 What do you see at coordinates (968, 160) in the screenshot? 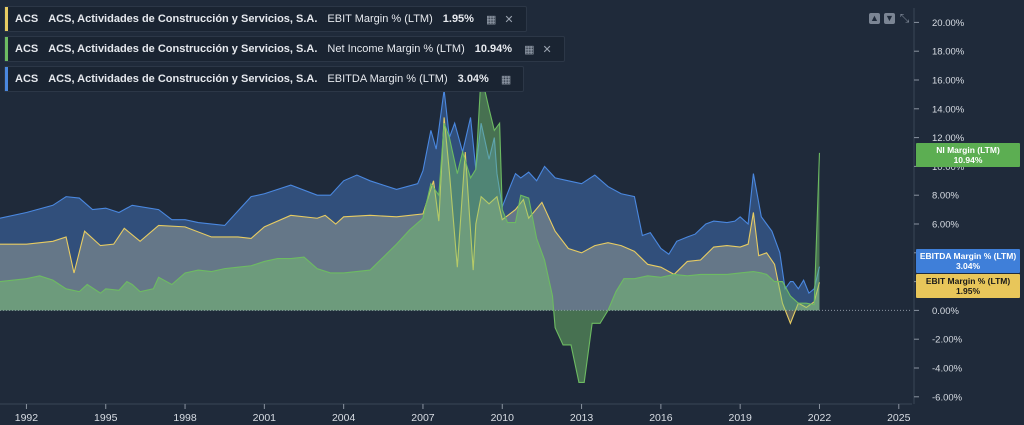
I see `badge-value: 10.94%` at bounding box center [968, 160].